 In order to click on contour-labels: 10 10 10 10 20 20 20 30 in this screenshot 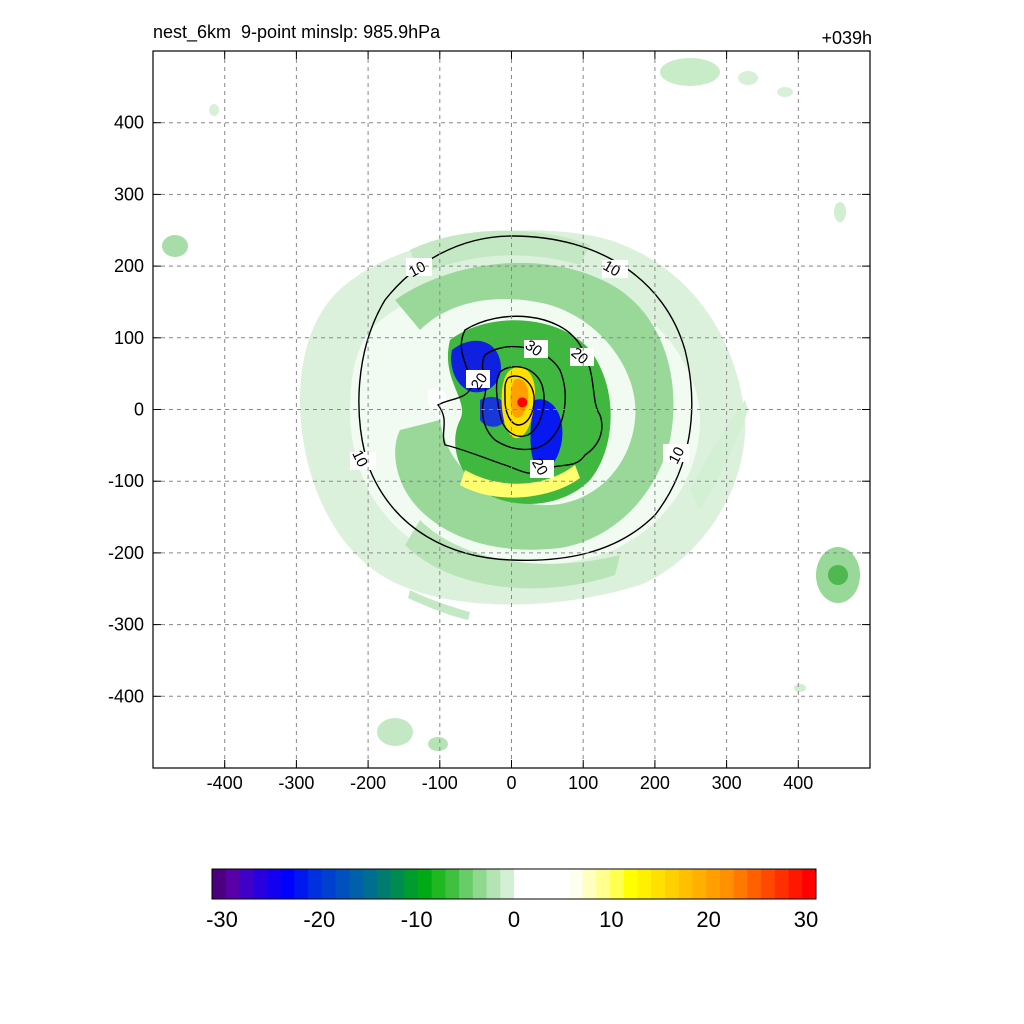, I will do `click(518, 367)`.